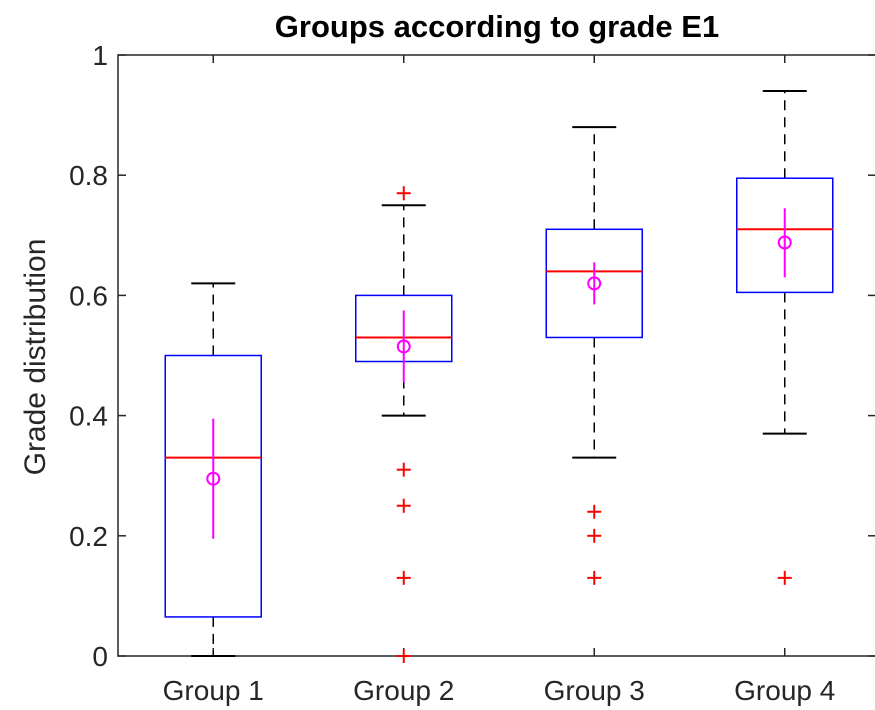  I want to click on y-tick-label: 0, so click(100, 656).